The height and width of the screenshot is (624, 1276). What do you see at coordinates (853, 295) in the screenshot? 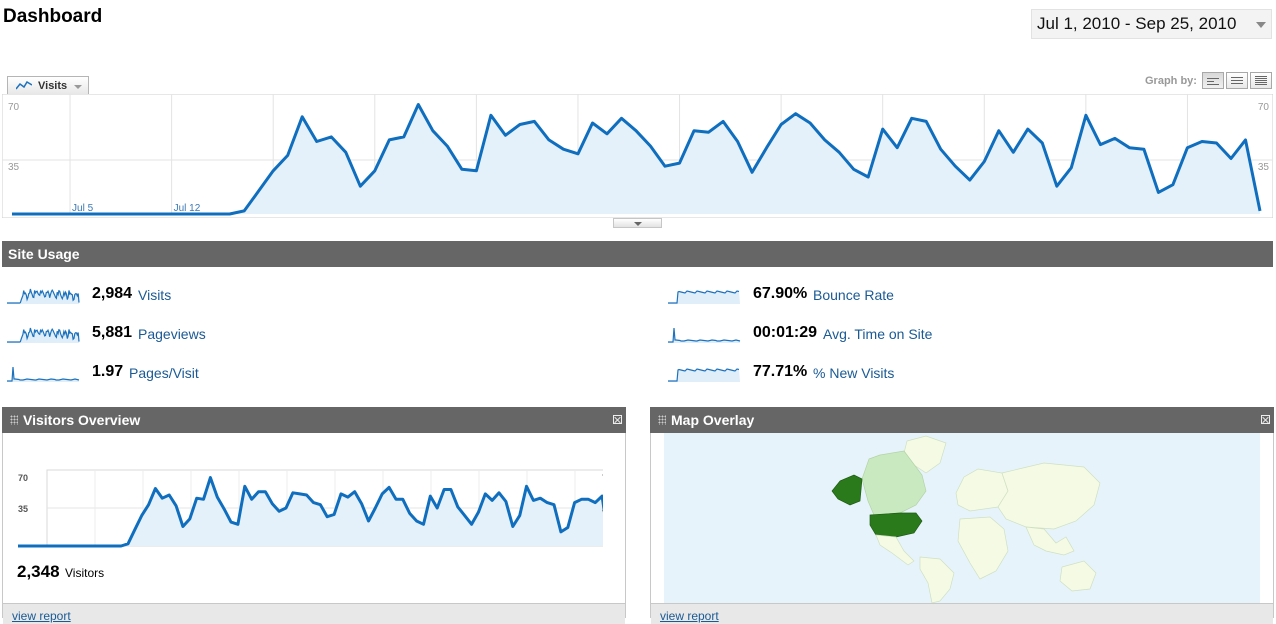
I see `metric-link: Bounce Rate` at bounding box center [853, 295].